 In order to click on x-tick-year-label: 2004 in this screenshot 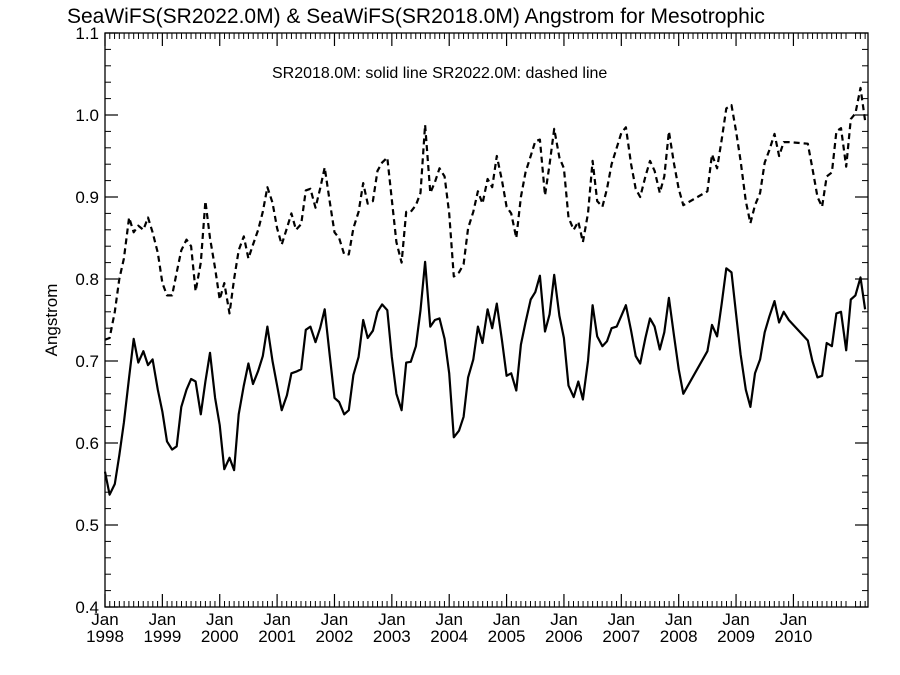, I will do `click(449, 636)`.